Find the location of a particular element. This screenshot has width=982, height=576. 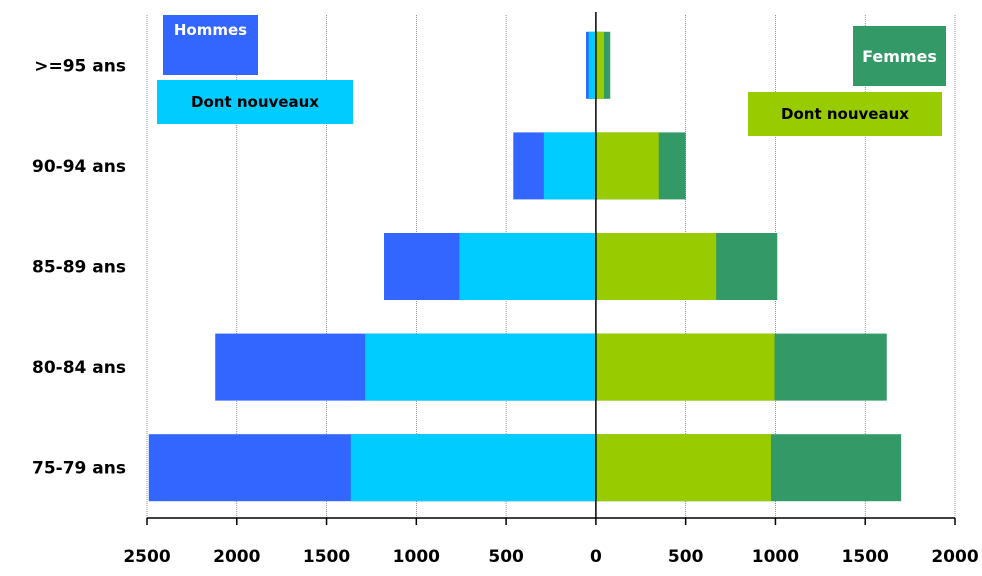

legend-femmes: Femmes is located at coordinates (899, 56).